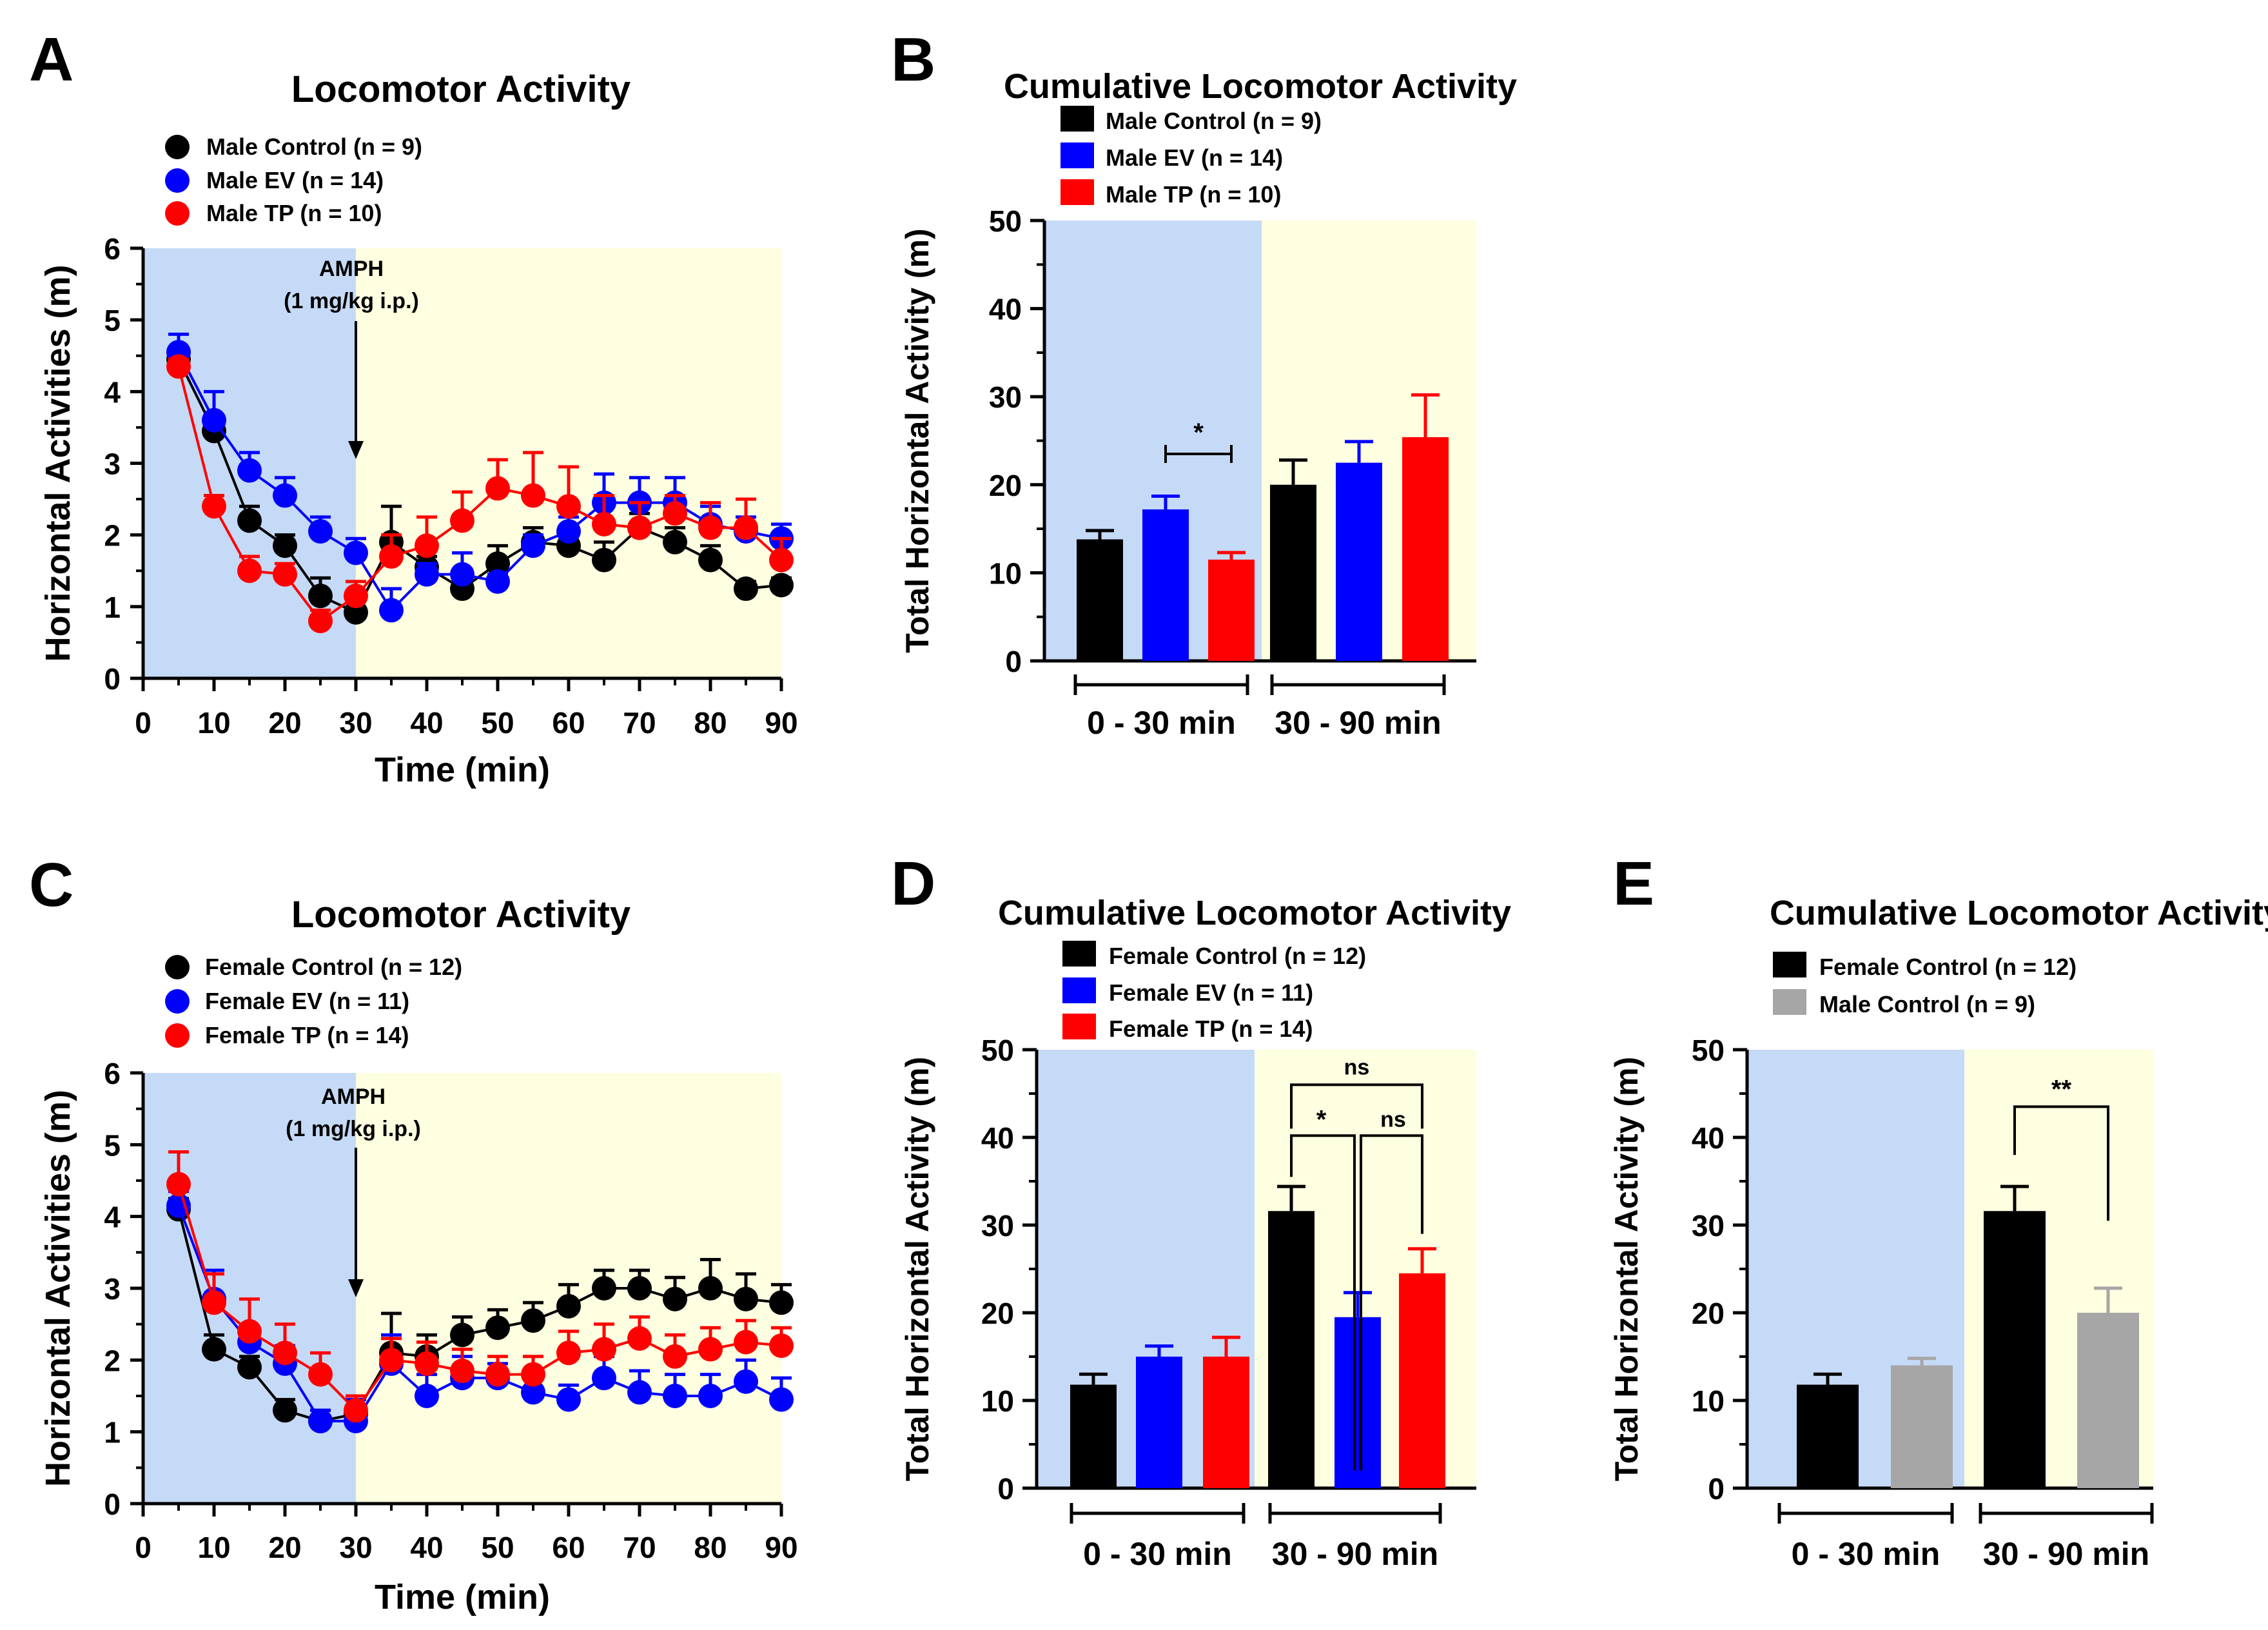 This screenshot has height=1630, width=2268. I want to click on y-tick-label: 5, so click(112, 320).